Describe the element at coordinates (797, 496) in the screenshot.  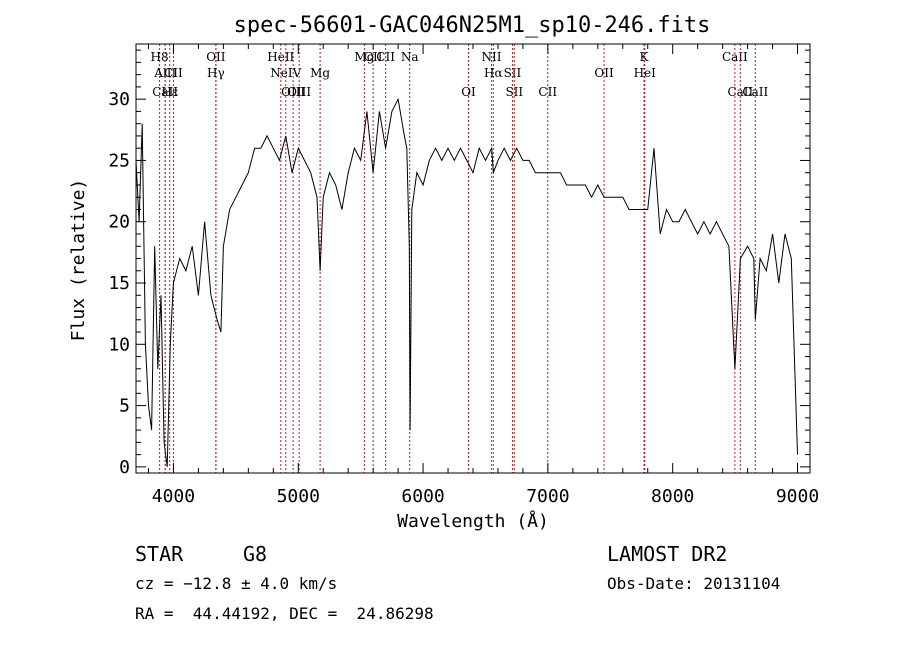
I see `x-tick-label: 9000` at that location.